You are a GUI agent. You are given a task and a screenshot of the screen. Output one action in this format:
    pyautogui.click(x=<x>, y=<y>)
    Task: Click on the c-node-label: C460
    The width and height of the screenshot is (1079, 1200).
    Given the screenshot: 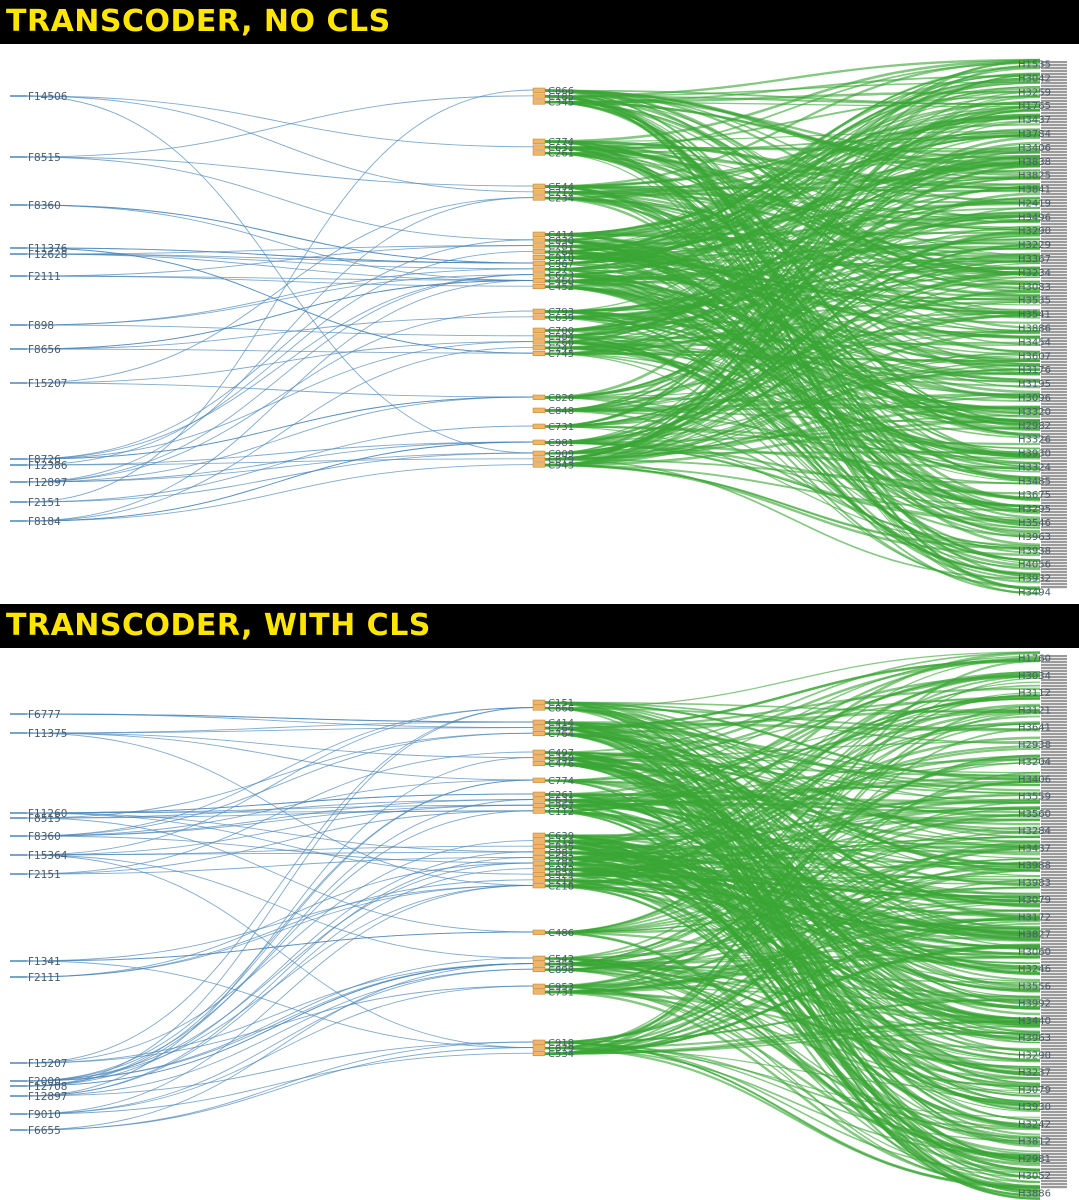 What is the action you would take?
    pyautogui.click(x=561, y=281)
    